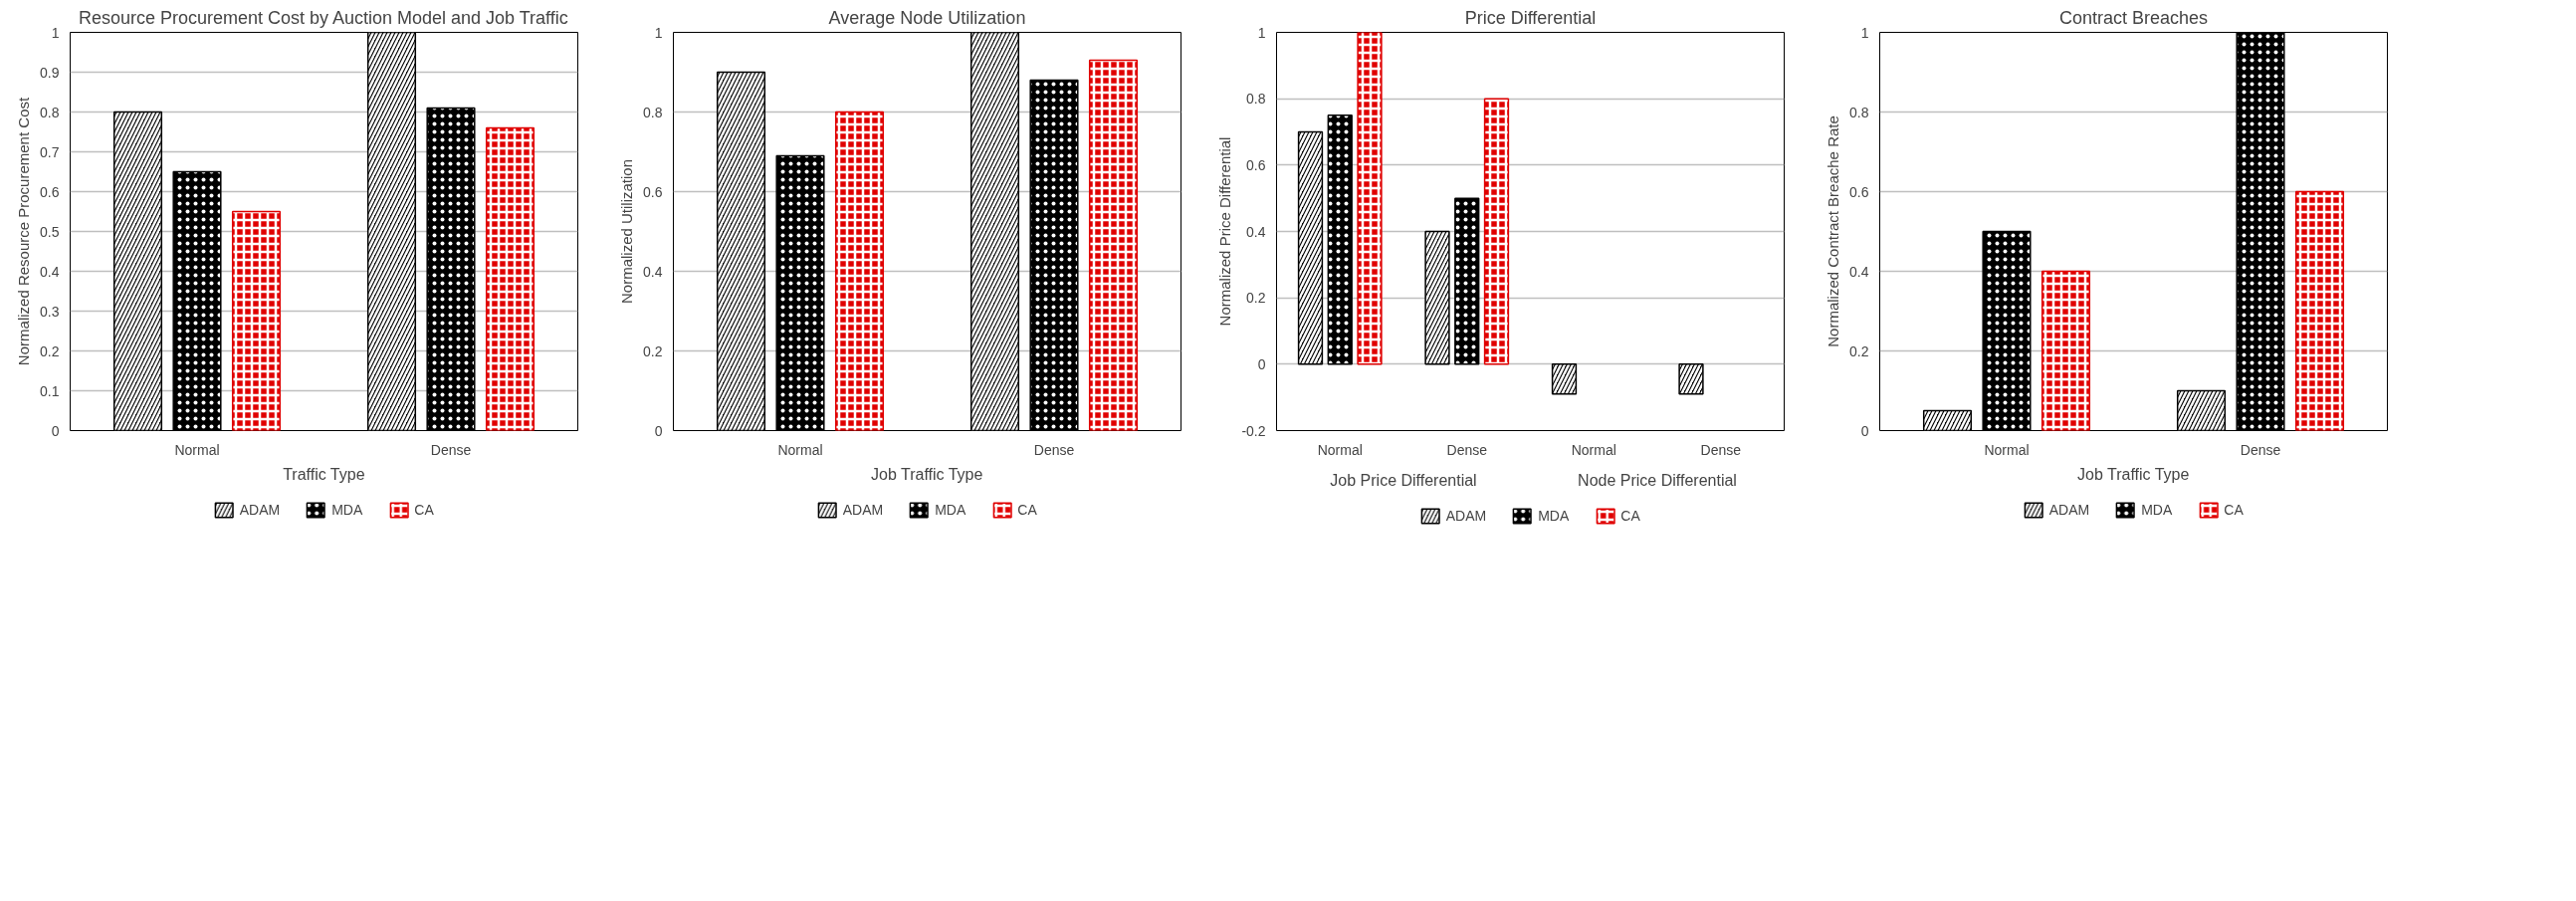 Image resolution: width=2576 pixels, height=901 pixels. I want to click on chart-title: Contract Breaches, so click(2133, 18).